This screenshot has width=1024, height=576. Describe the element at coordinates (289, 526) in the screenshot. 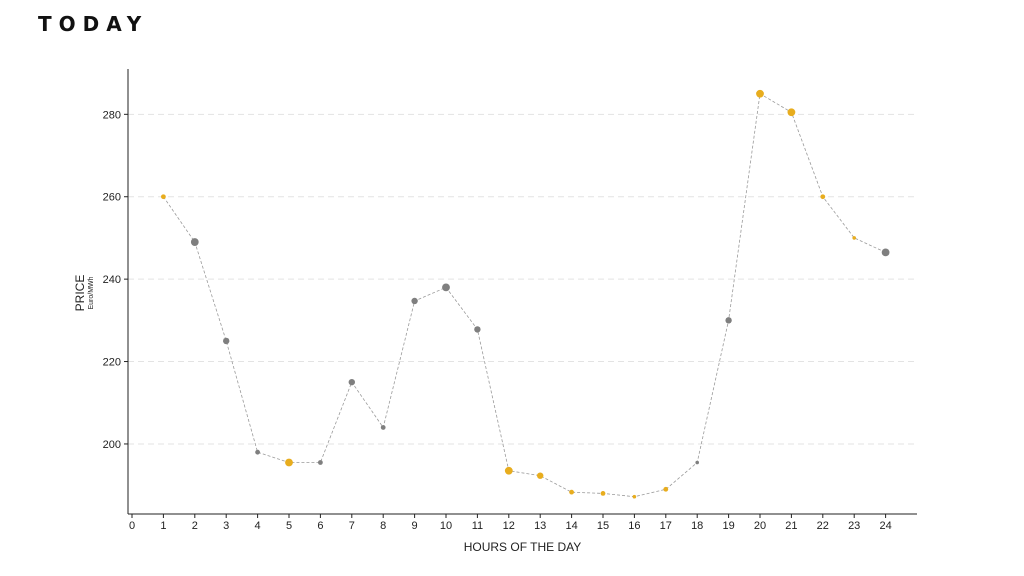

I see `x-tick-label: 5` at that location.